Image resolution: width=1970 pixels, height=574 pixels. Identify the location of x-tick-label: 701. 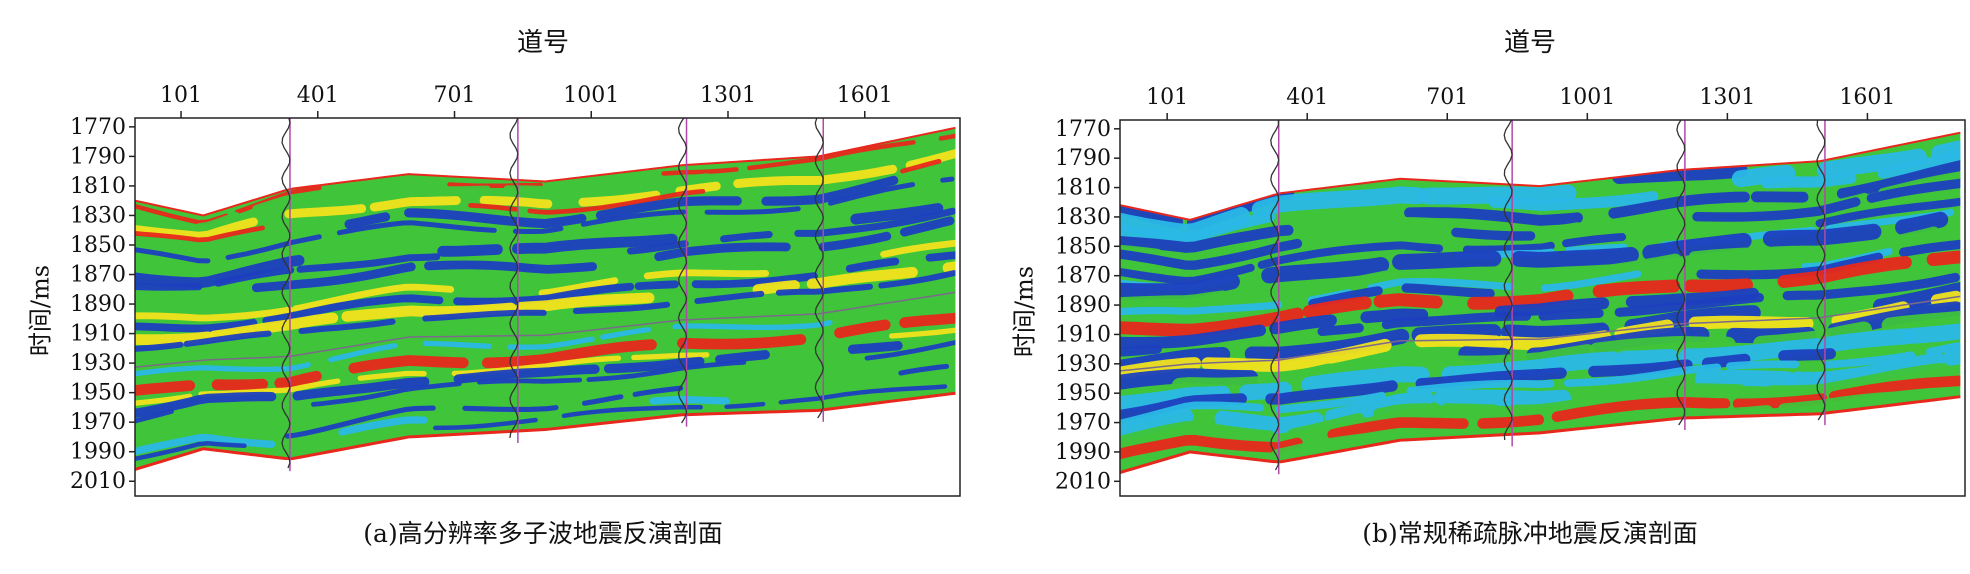
(455, 95).